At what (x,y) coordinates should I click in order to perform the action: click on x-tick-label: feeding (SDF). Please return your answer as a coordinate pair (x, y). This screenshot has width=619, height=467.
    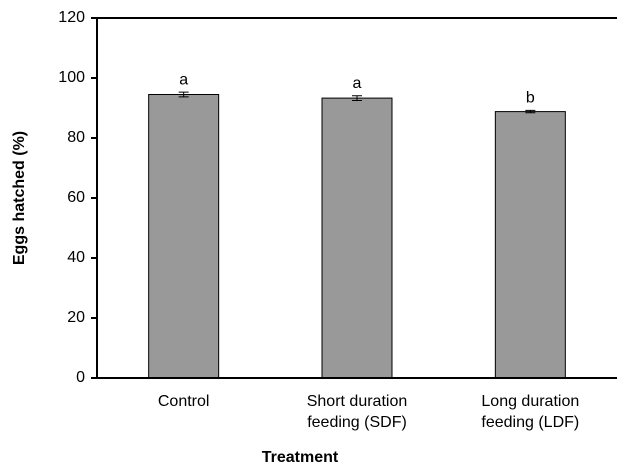
    Looking at the image, I should click on (357, 422).